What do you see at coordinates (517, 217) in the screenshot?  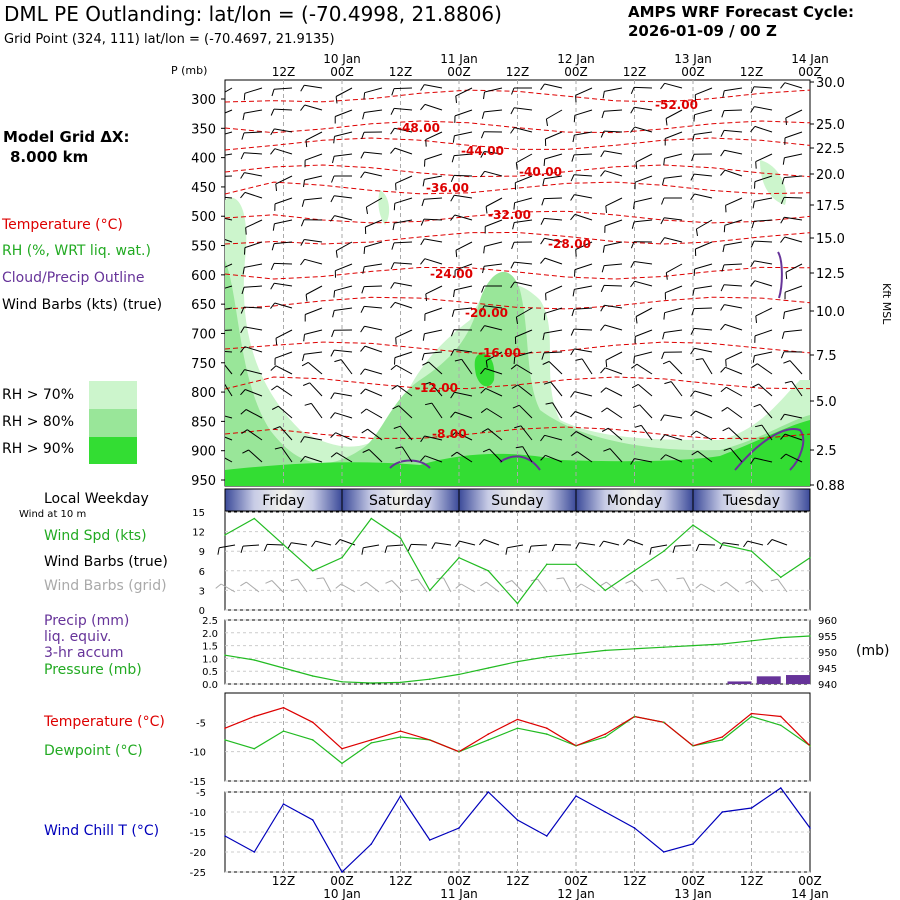 I see `temperature-contour` at bounding box center [517, 217].